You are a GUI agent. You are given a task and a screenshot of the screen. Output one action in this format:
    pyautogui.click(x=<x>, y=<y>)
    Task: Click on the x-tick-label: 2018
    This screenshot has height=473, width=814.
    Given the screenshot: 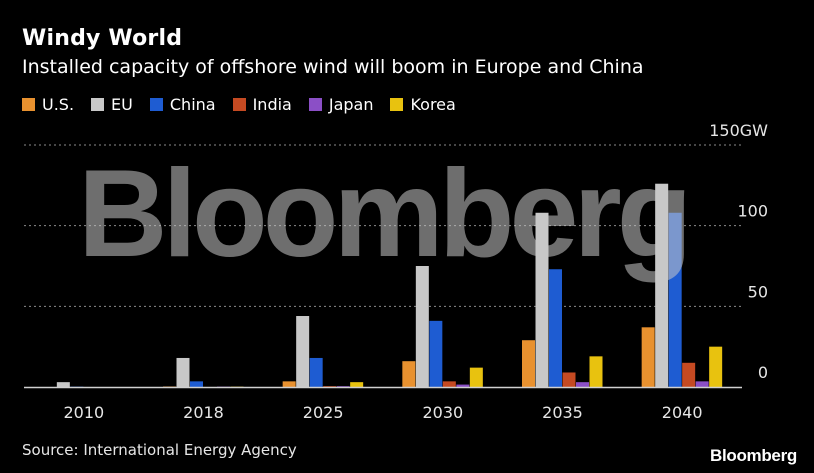 What is the action you would take?
    pyautogui.click(x=203, y=412)
    